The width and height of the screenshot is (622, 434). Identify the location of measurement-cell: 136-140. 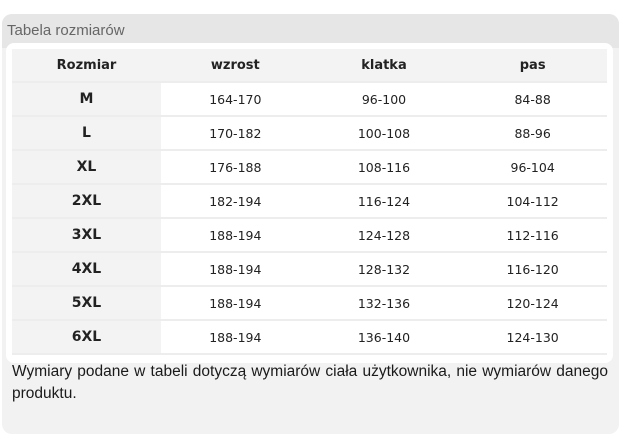
(384, 337).